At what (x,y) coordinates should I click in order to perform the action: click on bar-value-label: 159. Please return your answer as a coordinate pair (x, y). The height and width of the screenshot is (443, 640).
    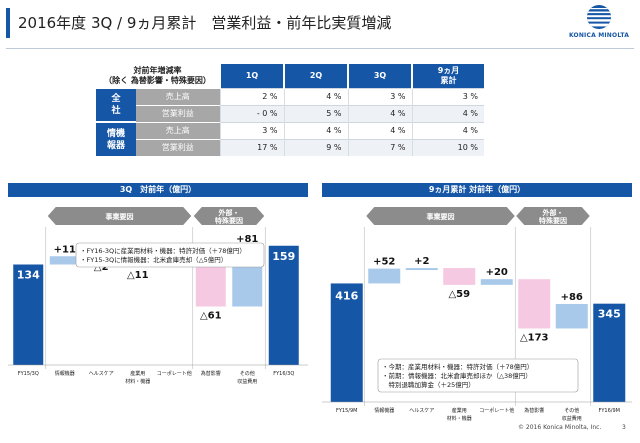
    Looking at the image, I should click on (283, 256).